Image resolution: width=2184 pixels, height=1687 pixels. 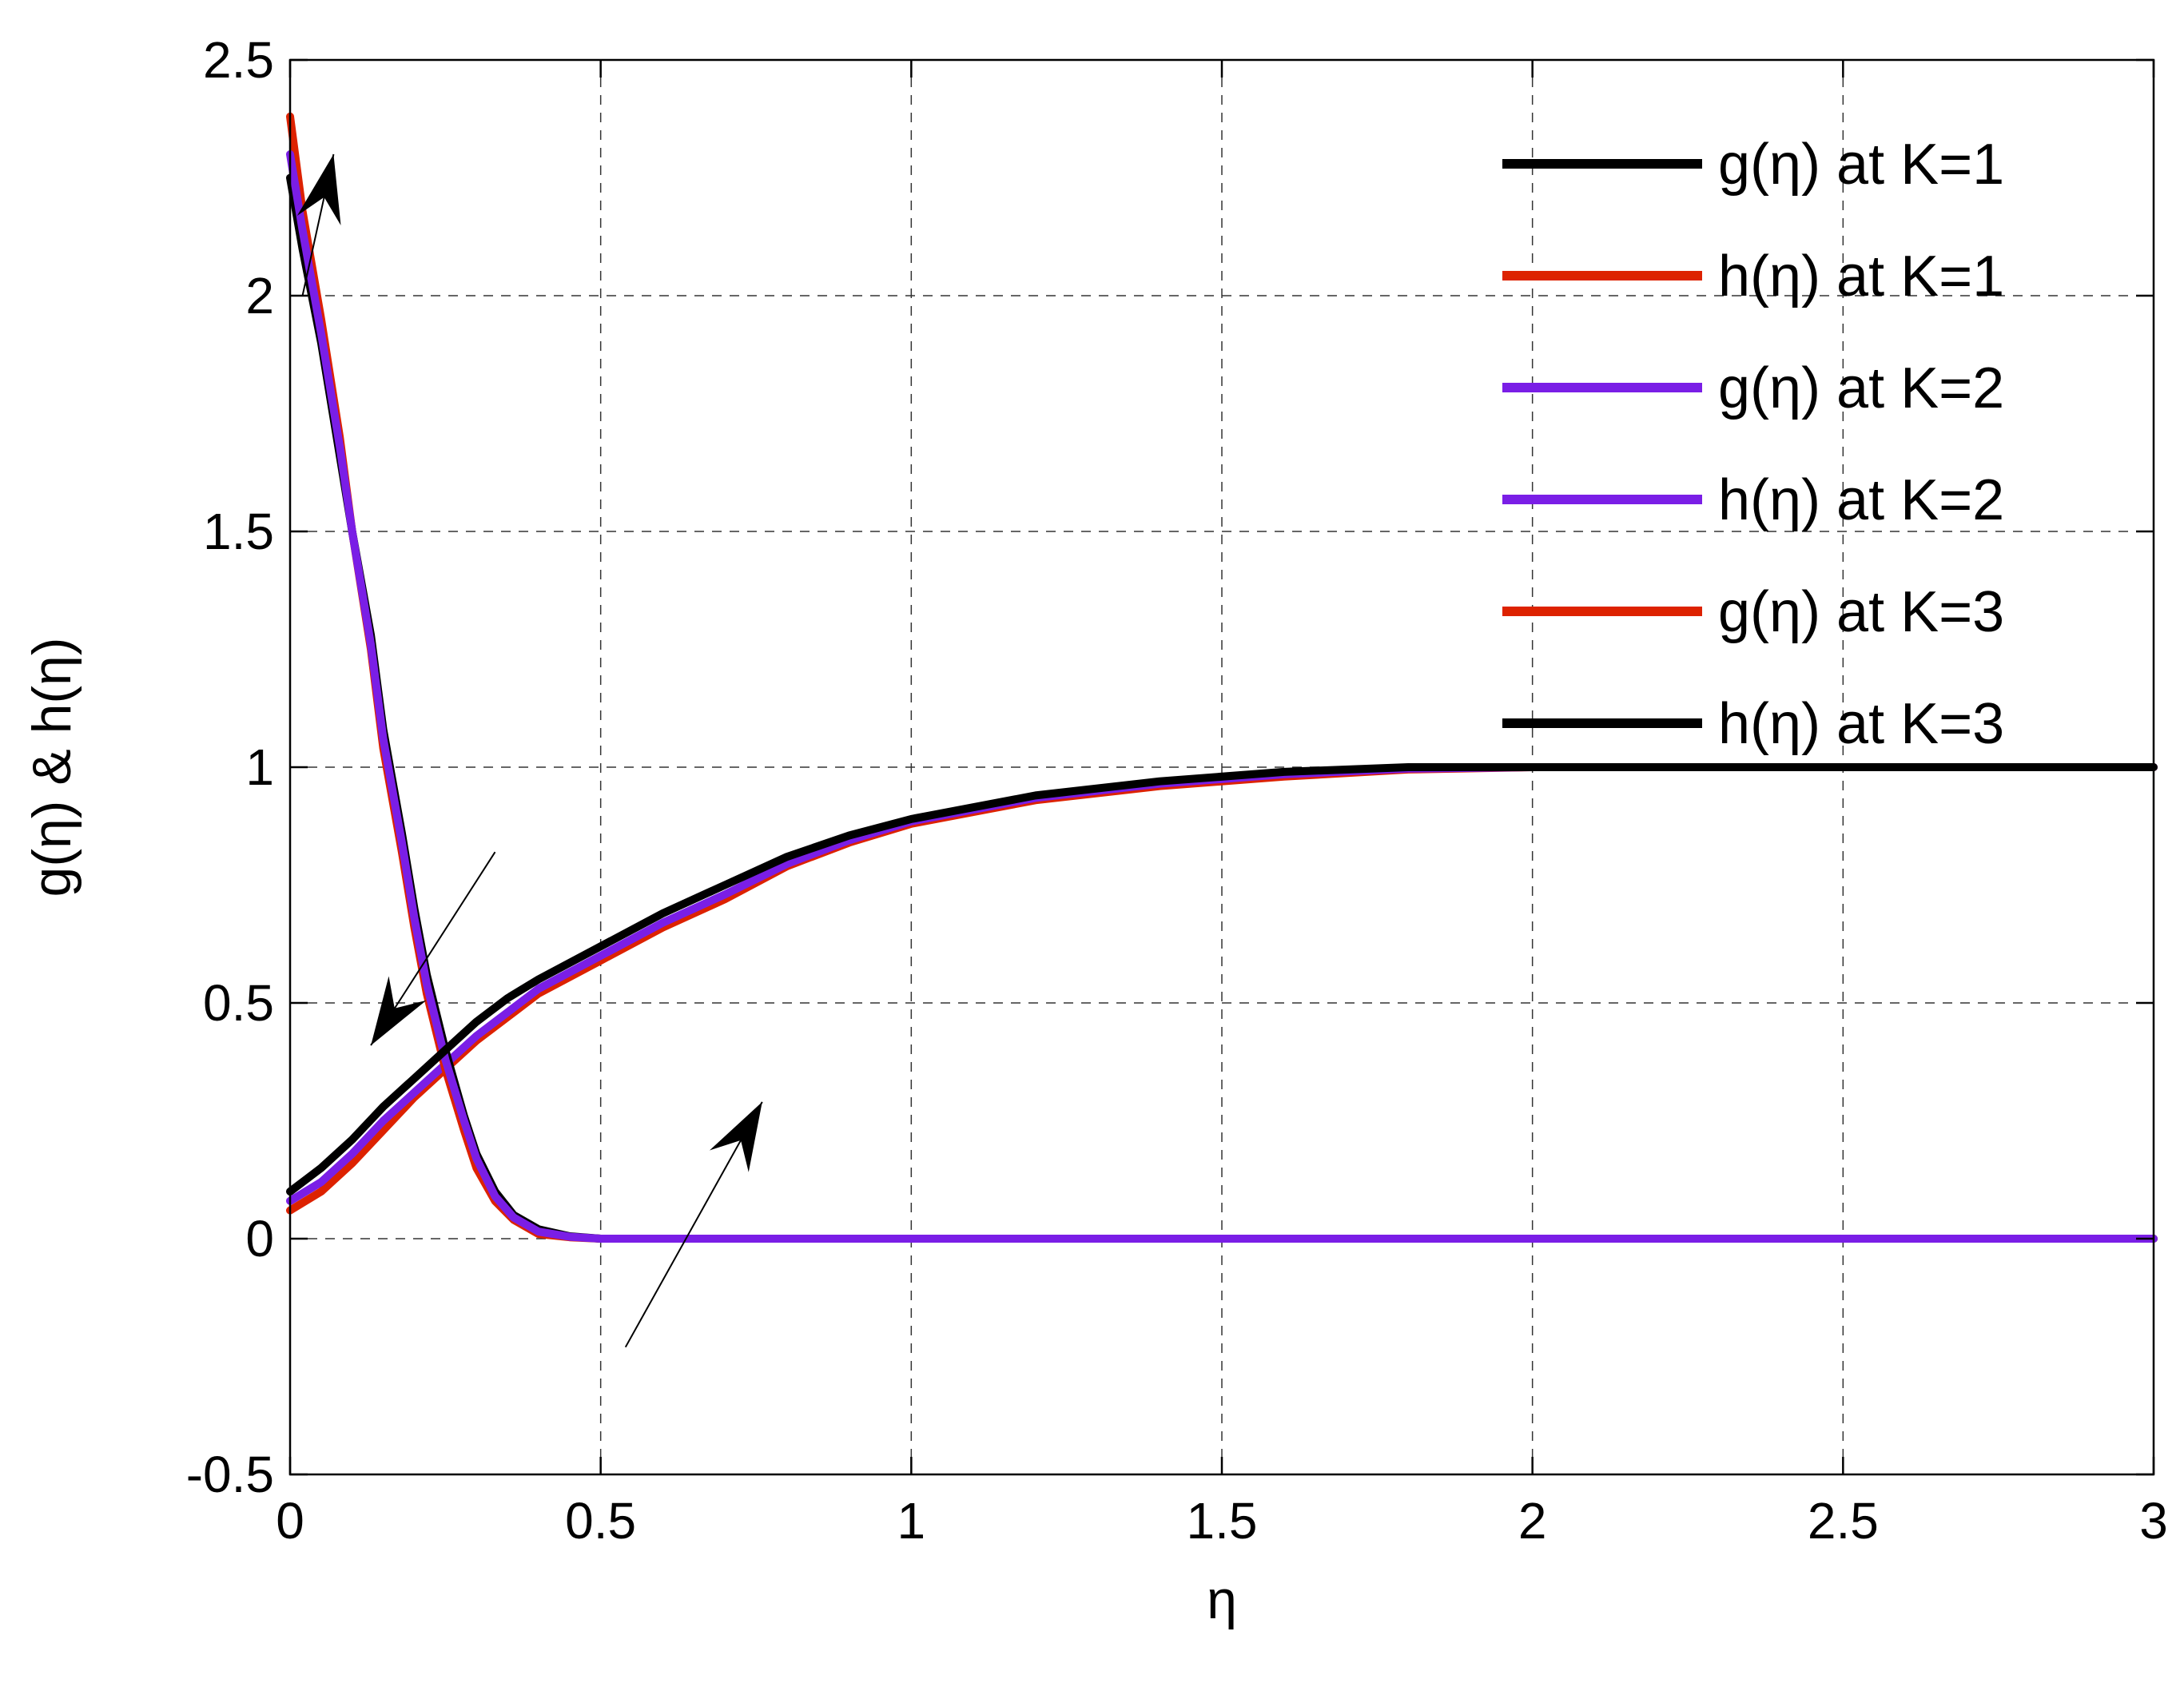 What do you see at coordinates (1861, 724) in the screenshot?
I see `legend-label: h(η) at K=3` at bounding box center [1861, 724].